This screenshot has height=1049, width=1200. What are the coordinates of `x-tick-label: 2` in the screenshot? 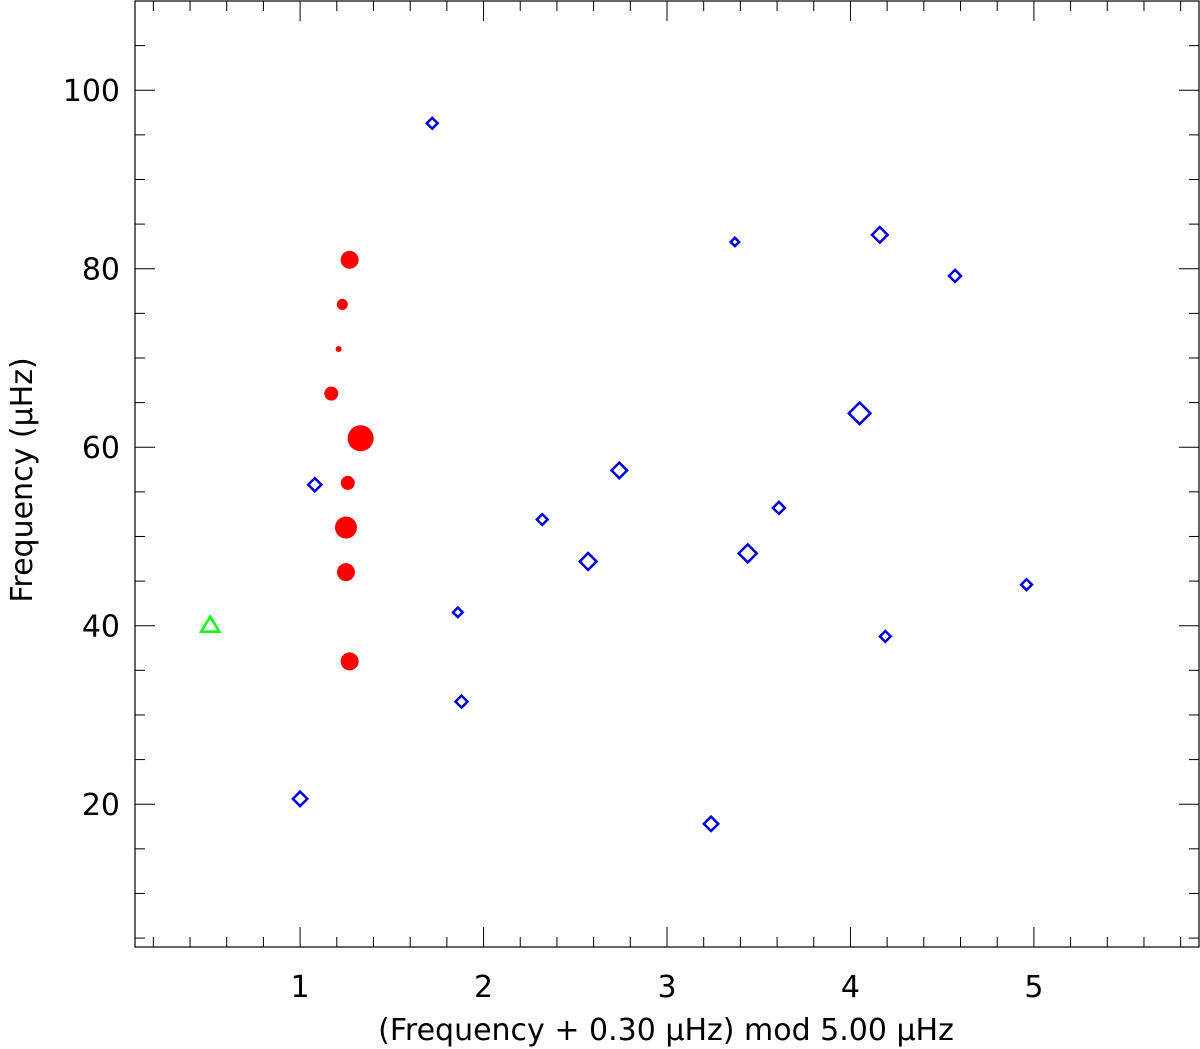 It's located at (483, 987).